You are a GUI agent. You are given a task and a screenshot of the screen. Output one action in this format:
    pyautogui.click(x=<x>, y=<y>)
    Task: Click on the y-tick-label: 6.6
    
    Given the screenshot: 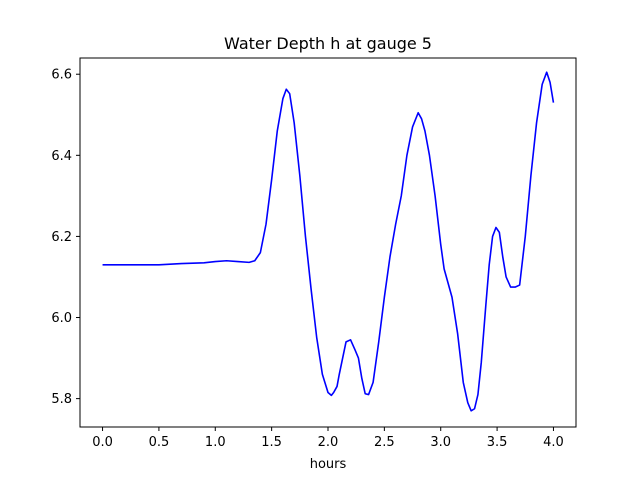 What is the action you would take?
    pyautogui.click(x=61, y=75)
    